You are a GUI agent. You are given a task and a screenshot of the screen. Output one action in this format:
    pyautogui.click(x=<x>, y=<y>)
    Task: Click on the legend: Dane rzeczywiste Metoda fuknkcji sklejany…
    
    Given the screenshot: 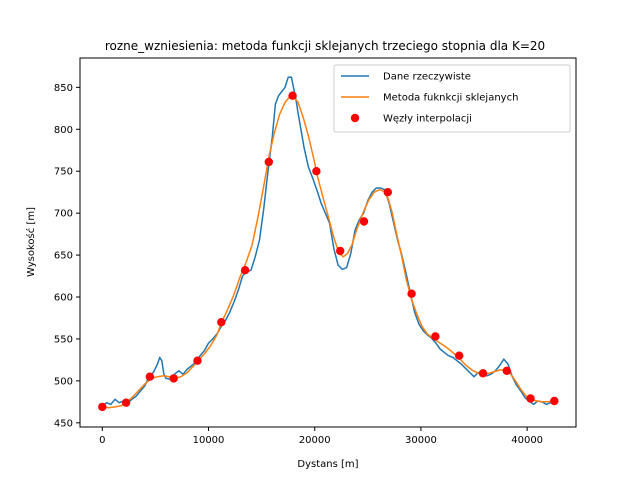 What is the action you would take?
    pyautogui.click(x=452, y=98)
    